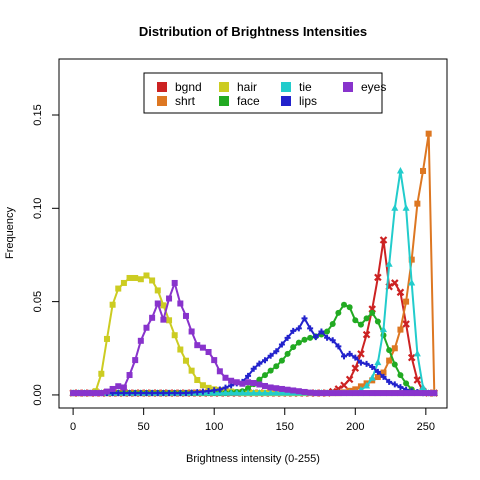  Describe the element at coordinates (144, 427) in the screenshot. I see `x-tick-label: 50` at that location.